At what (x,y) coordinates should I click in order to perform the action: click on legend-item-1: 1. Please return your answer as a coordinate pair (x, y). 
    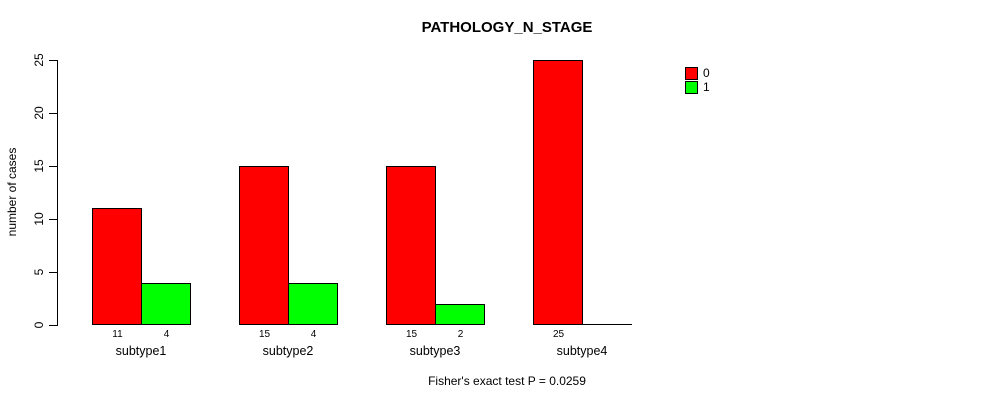
    Looking at the image, I should click on (697, 87).